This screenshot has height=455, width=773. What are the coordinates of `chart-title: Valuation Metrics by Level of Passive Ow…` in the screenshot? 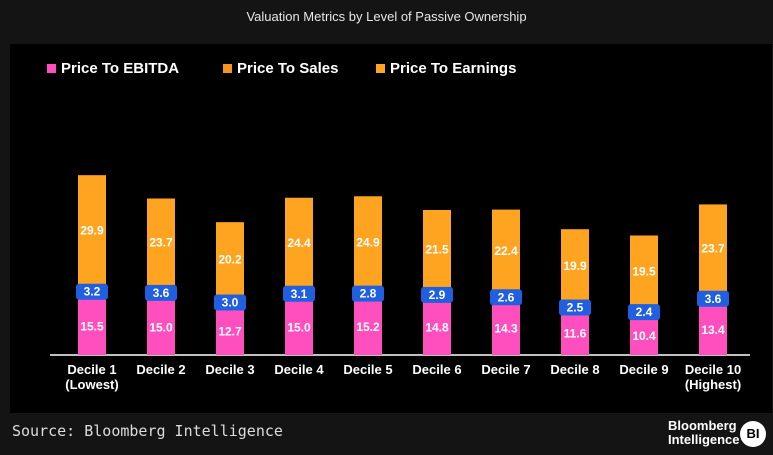 It's located at (386, 16).